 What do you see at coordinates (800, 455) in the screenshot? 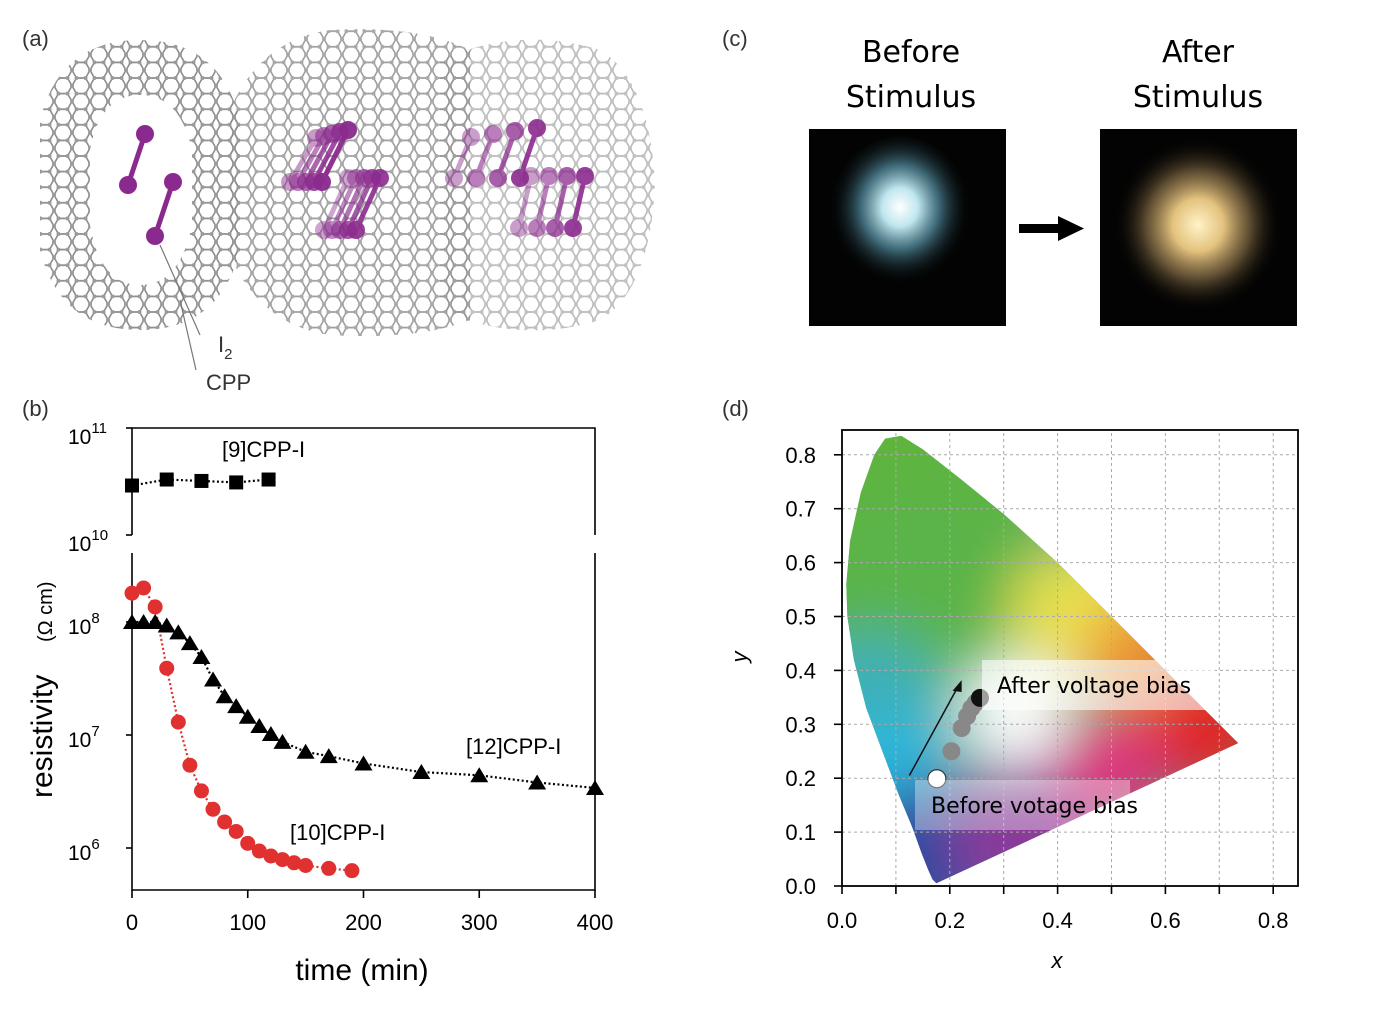
I see `y-tick-label: 0.8` at bounding box center [800, 455].